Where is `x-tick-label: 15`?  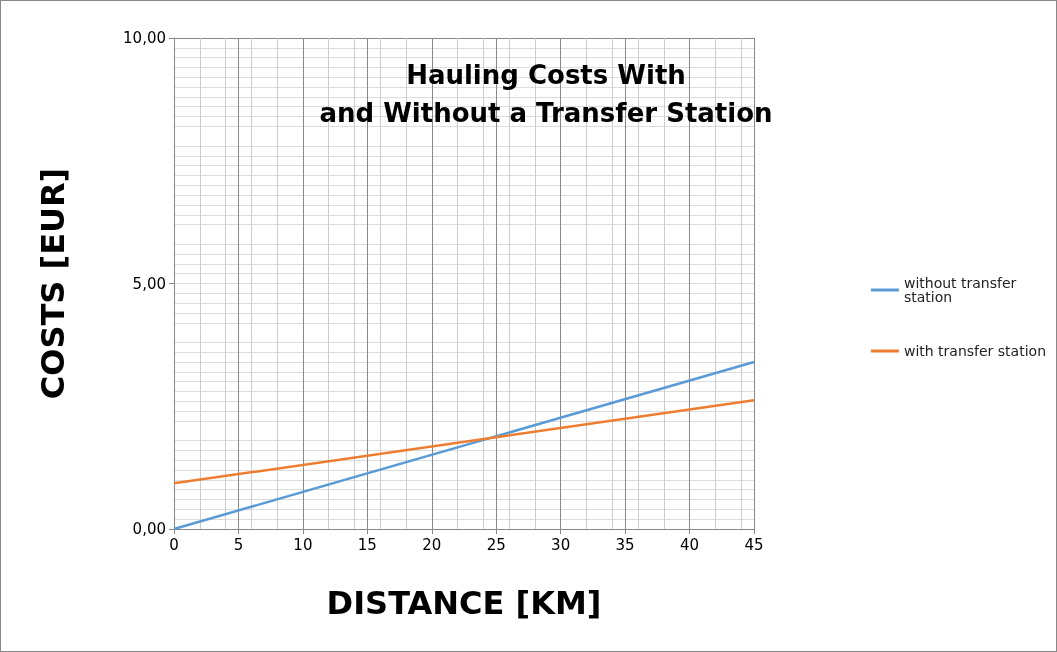 x-tick-label: 15 is located at coordinates (367, 544).